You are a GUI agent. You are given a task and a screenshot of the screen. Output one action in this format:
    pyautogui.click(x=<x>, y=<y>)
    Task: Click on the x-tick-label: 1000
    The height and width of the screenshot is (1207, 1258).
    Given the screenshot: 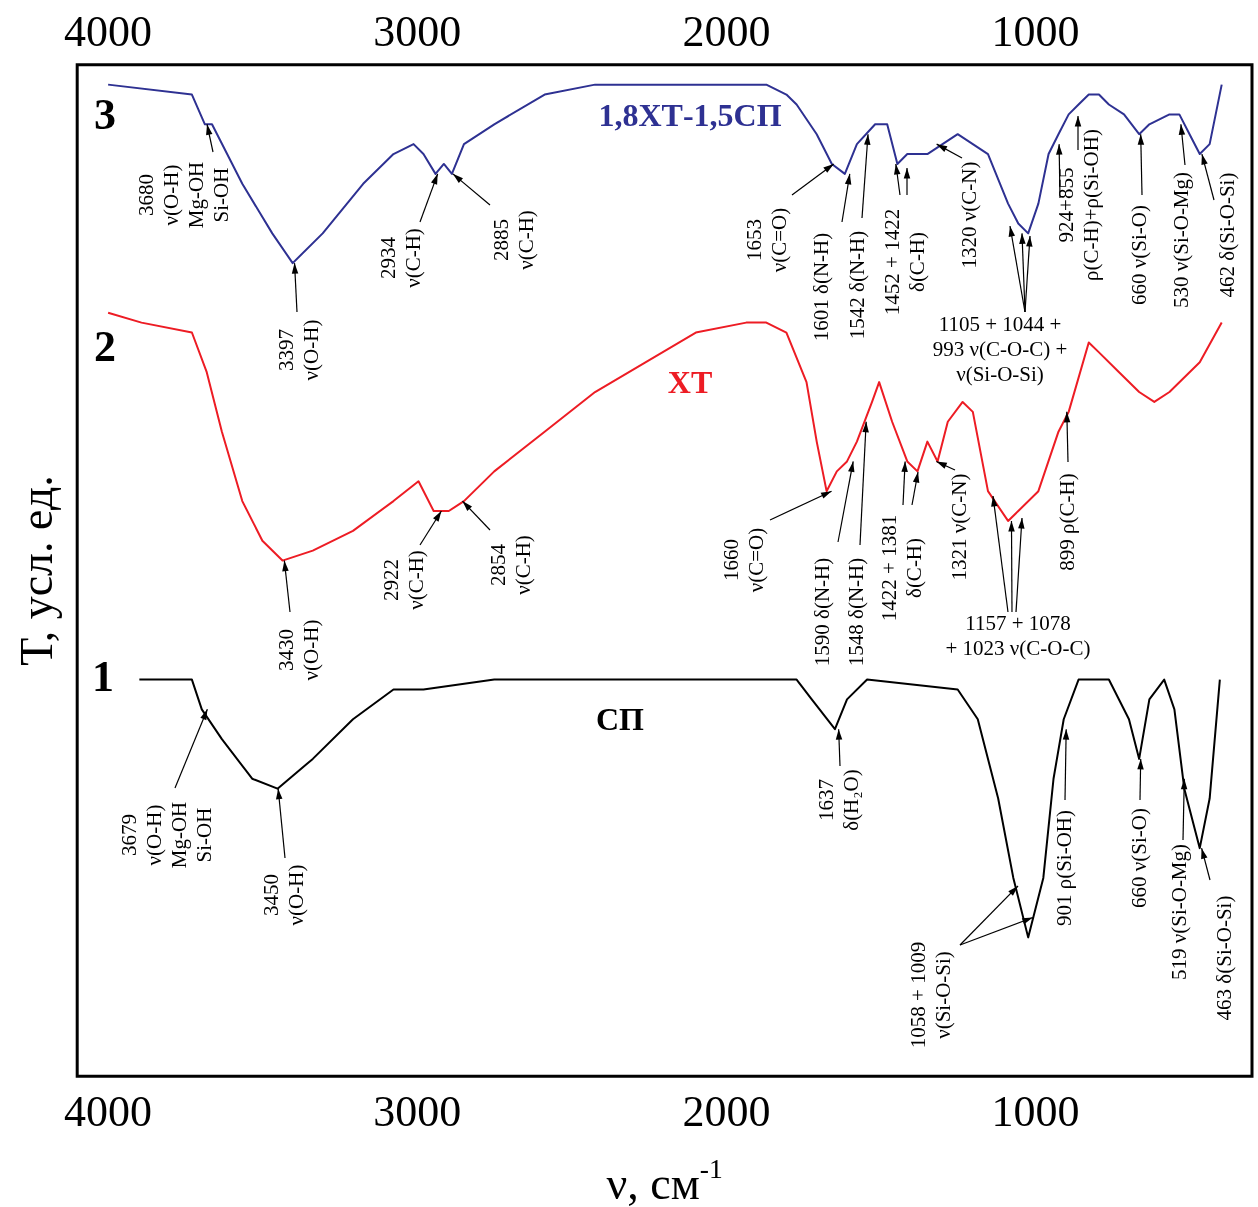 What is the action you would take?
    pyautogui.click(x=1035, y=1112)
    